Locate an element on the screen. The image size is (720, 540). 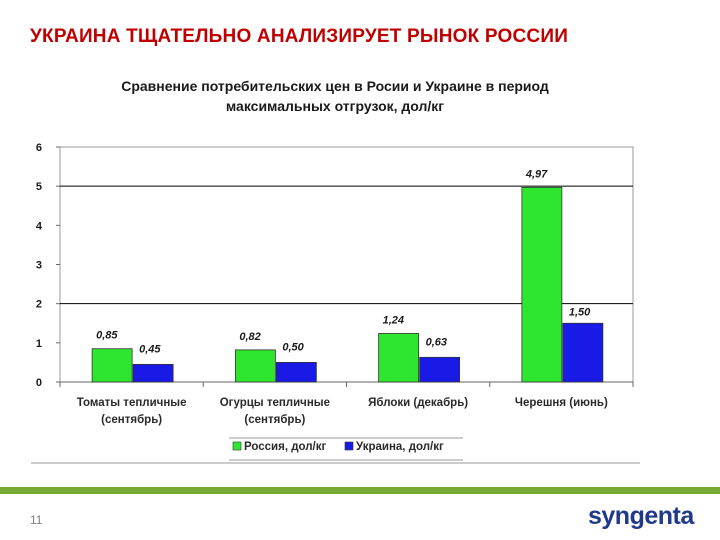
data-label-russia: 4,97 is located at coordinates (536, 174).